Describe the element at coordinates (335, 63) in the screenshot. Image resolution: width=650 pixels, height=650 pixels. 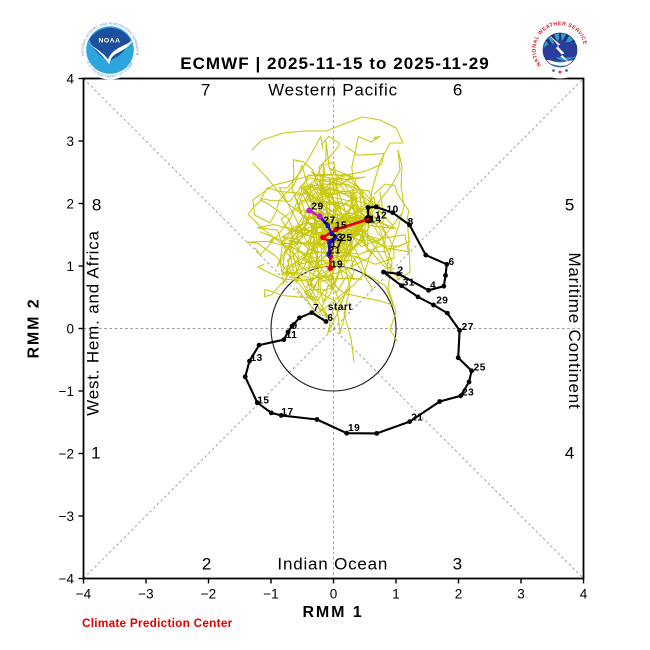
I see `svg-text:ECMWF | 2025-11-15 to 2025-11-: ECMWF | 2025-11-15 to 2025-11-29` at that location.